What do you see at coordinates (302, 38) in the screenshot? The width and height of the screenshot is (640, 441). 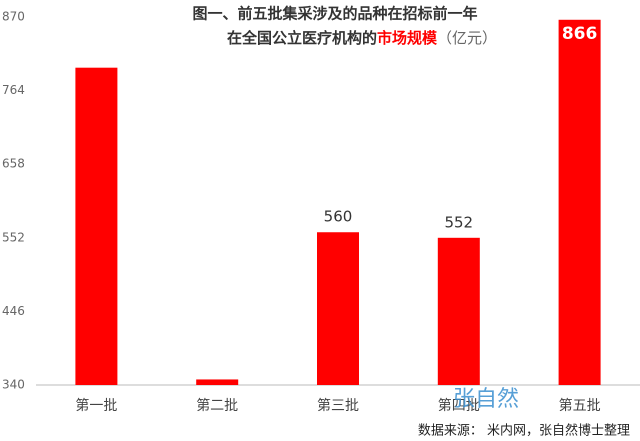 I see `subtitle-part: 在全国公立医疗机构的` at bounding box center [302, 38].